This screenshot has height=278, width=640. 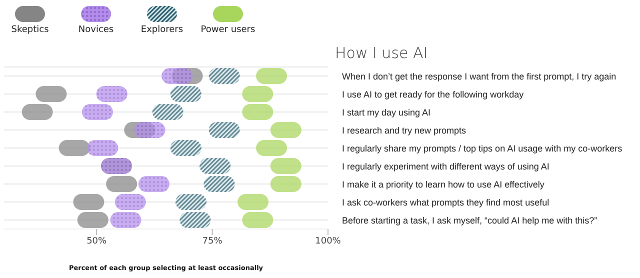 I want to click on x-tick-label: 50%, so click(x=97, y=241).